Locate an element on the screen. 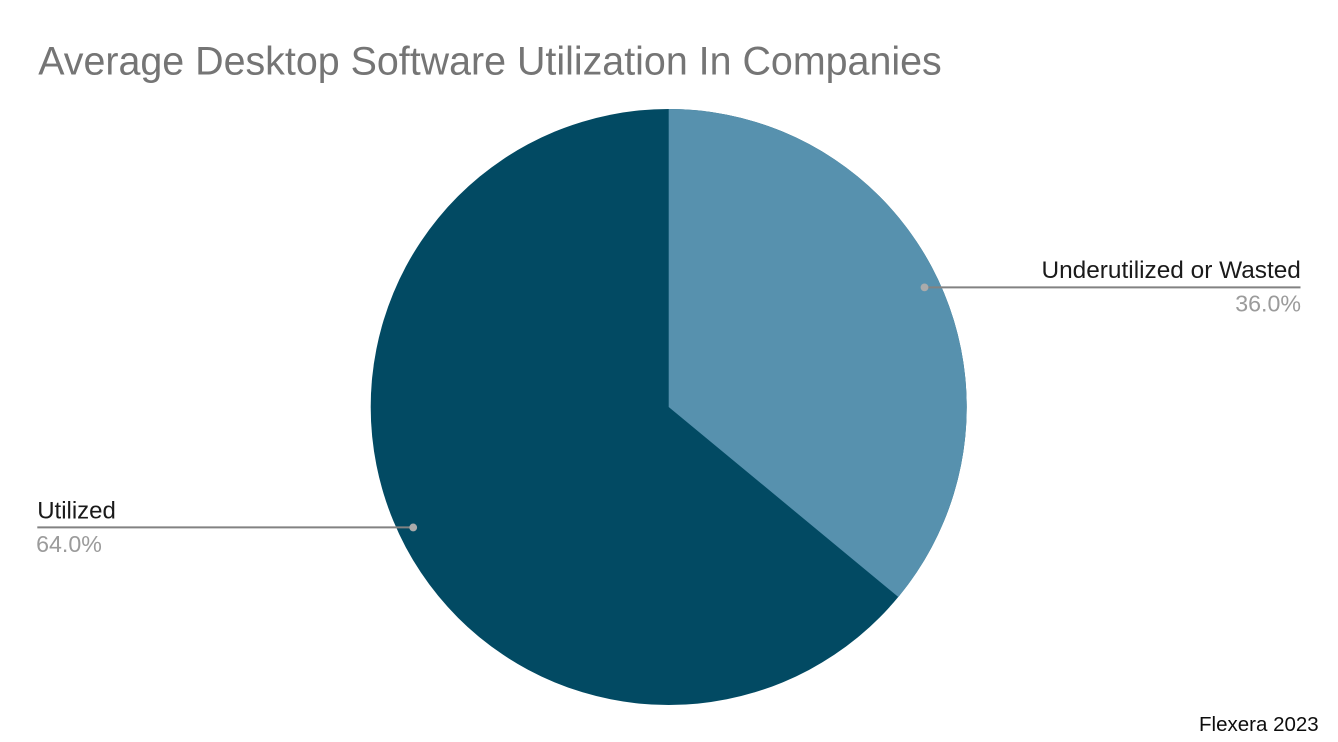 This screenshot has width=1338, height=742. svg-text: 36.0% is located at coordinates (1268, 304).